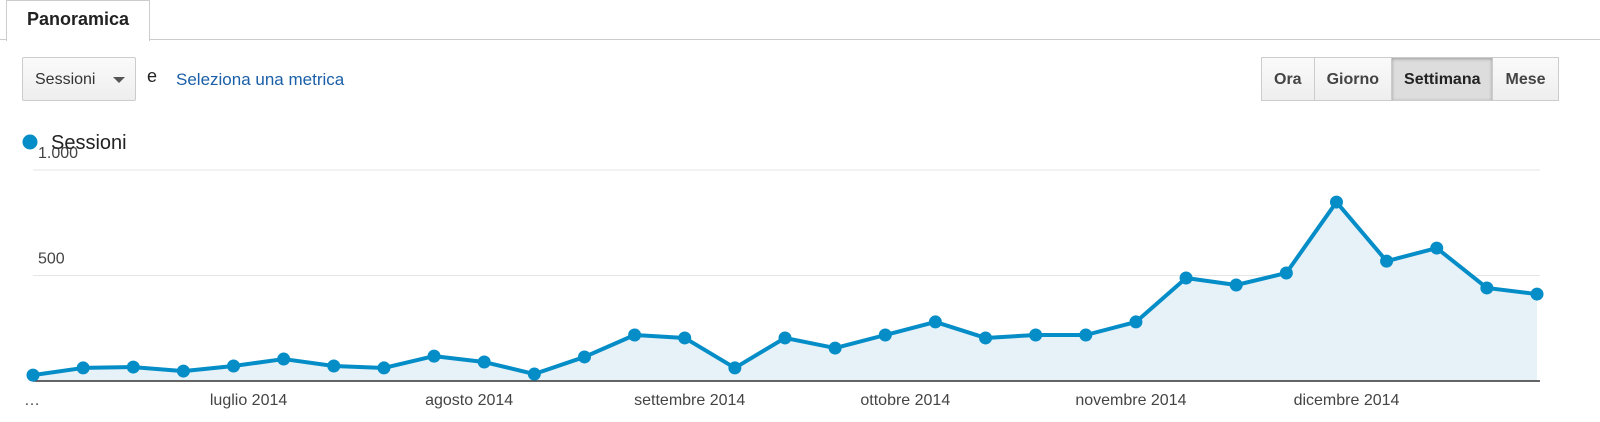 This screenshot has height=422, width=1600. Describe the element at coordinates (1525, 79) in the screenshot. I see `period-button: Mese` at that location.